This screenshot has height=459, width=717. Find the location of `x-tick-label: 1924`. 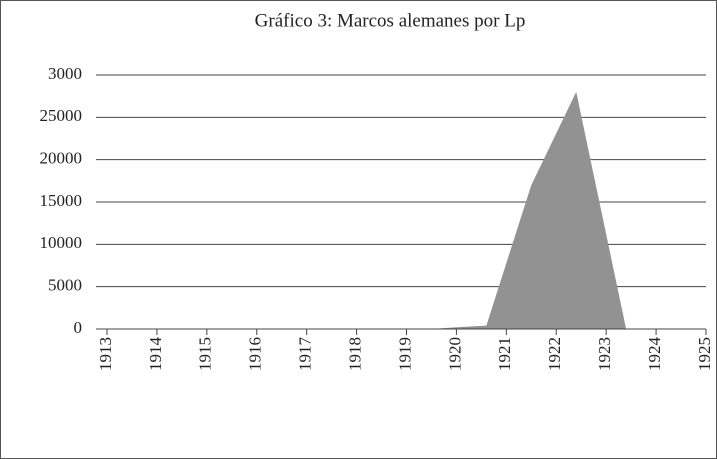

x-tick-label: 1924 is located at coordinates (654, 354).